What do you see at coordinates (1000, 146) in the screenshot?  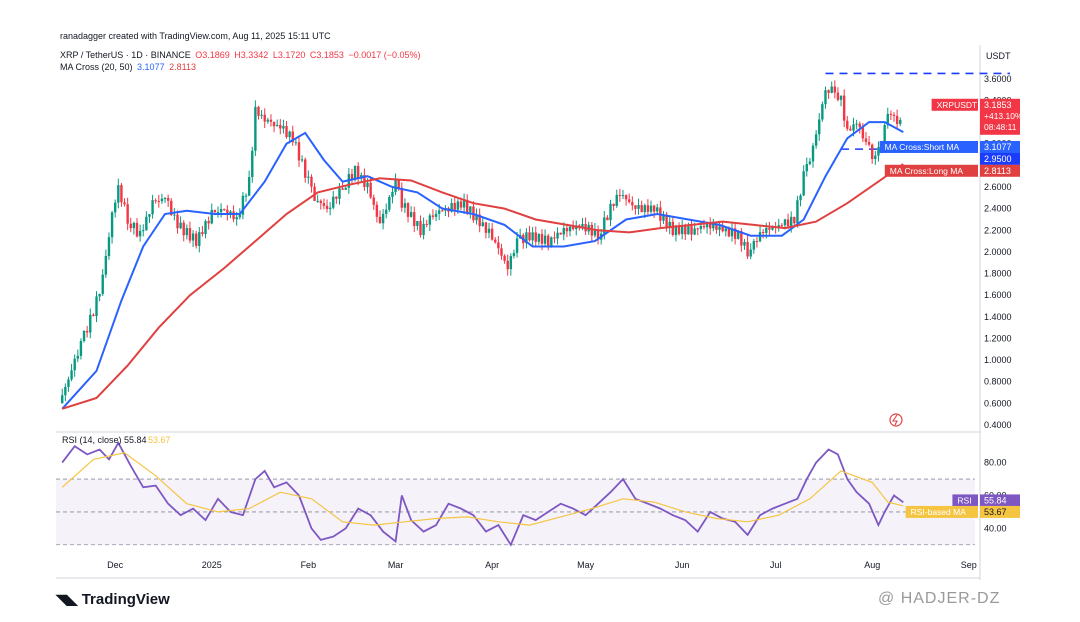 I see `short-ma-tag-value-box` at bounding box center [1000, 146].